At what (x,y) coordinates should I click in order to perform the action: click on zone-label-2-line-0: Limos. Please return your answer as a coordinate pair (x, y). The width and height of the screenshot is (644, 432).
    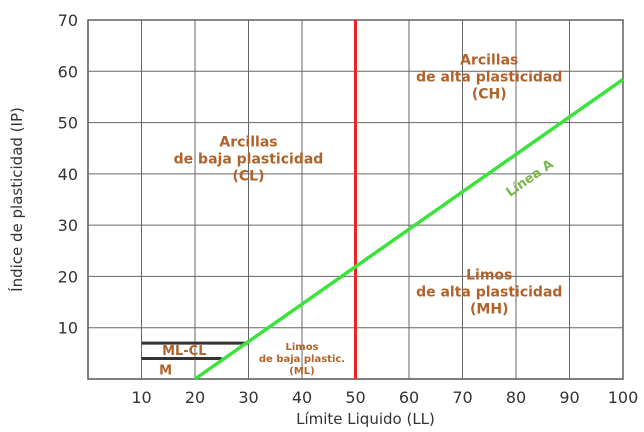
    Looking at the image, I should click on (489, 276).